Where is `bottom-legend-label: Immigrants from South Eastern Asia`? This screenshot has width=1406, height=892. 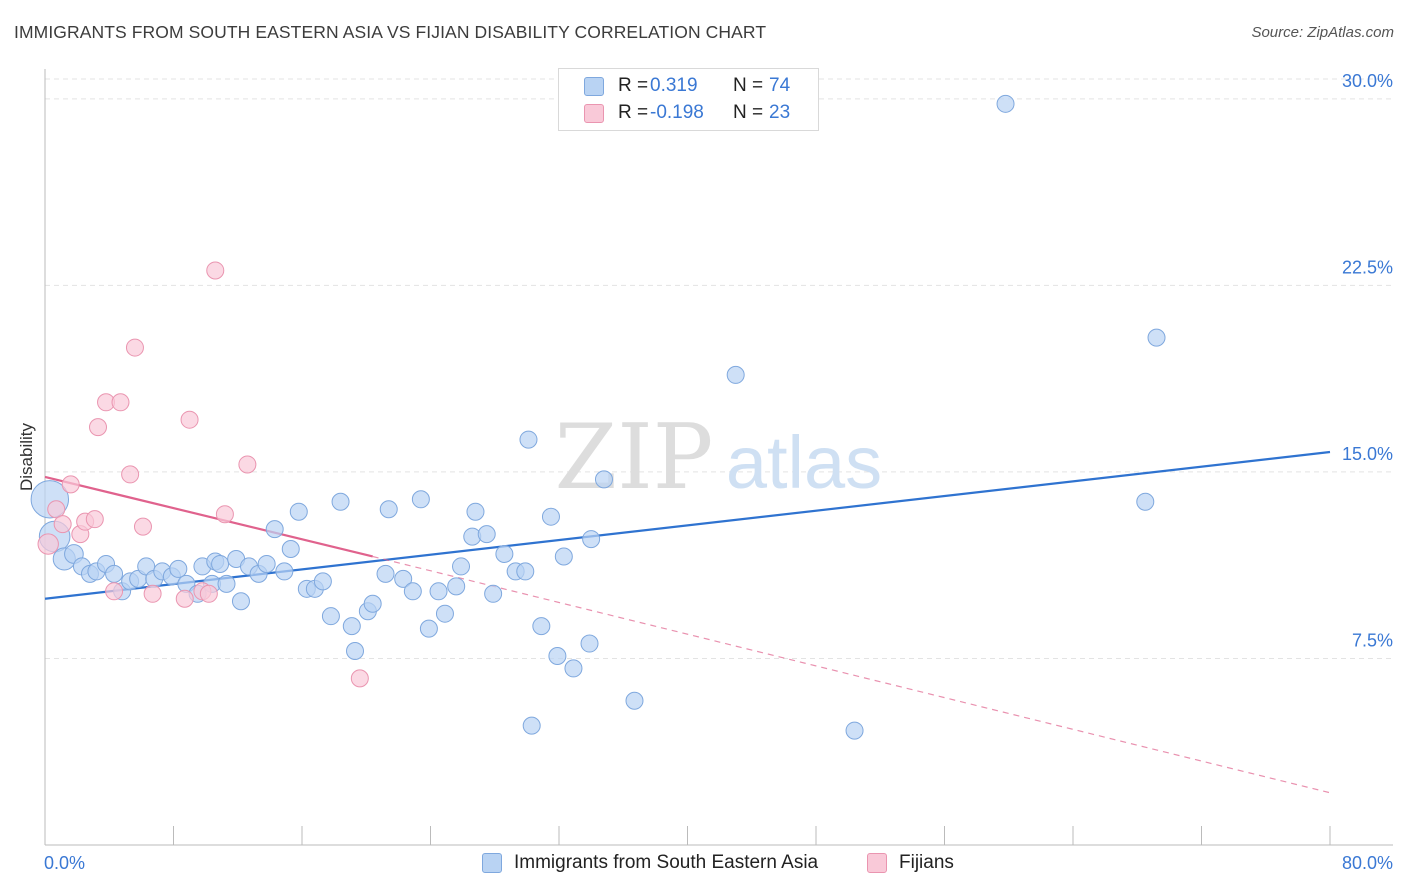 bottom-legend-label: Immigrants from South Eastern Asia is located at coordinates (666, 862).